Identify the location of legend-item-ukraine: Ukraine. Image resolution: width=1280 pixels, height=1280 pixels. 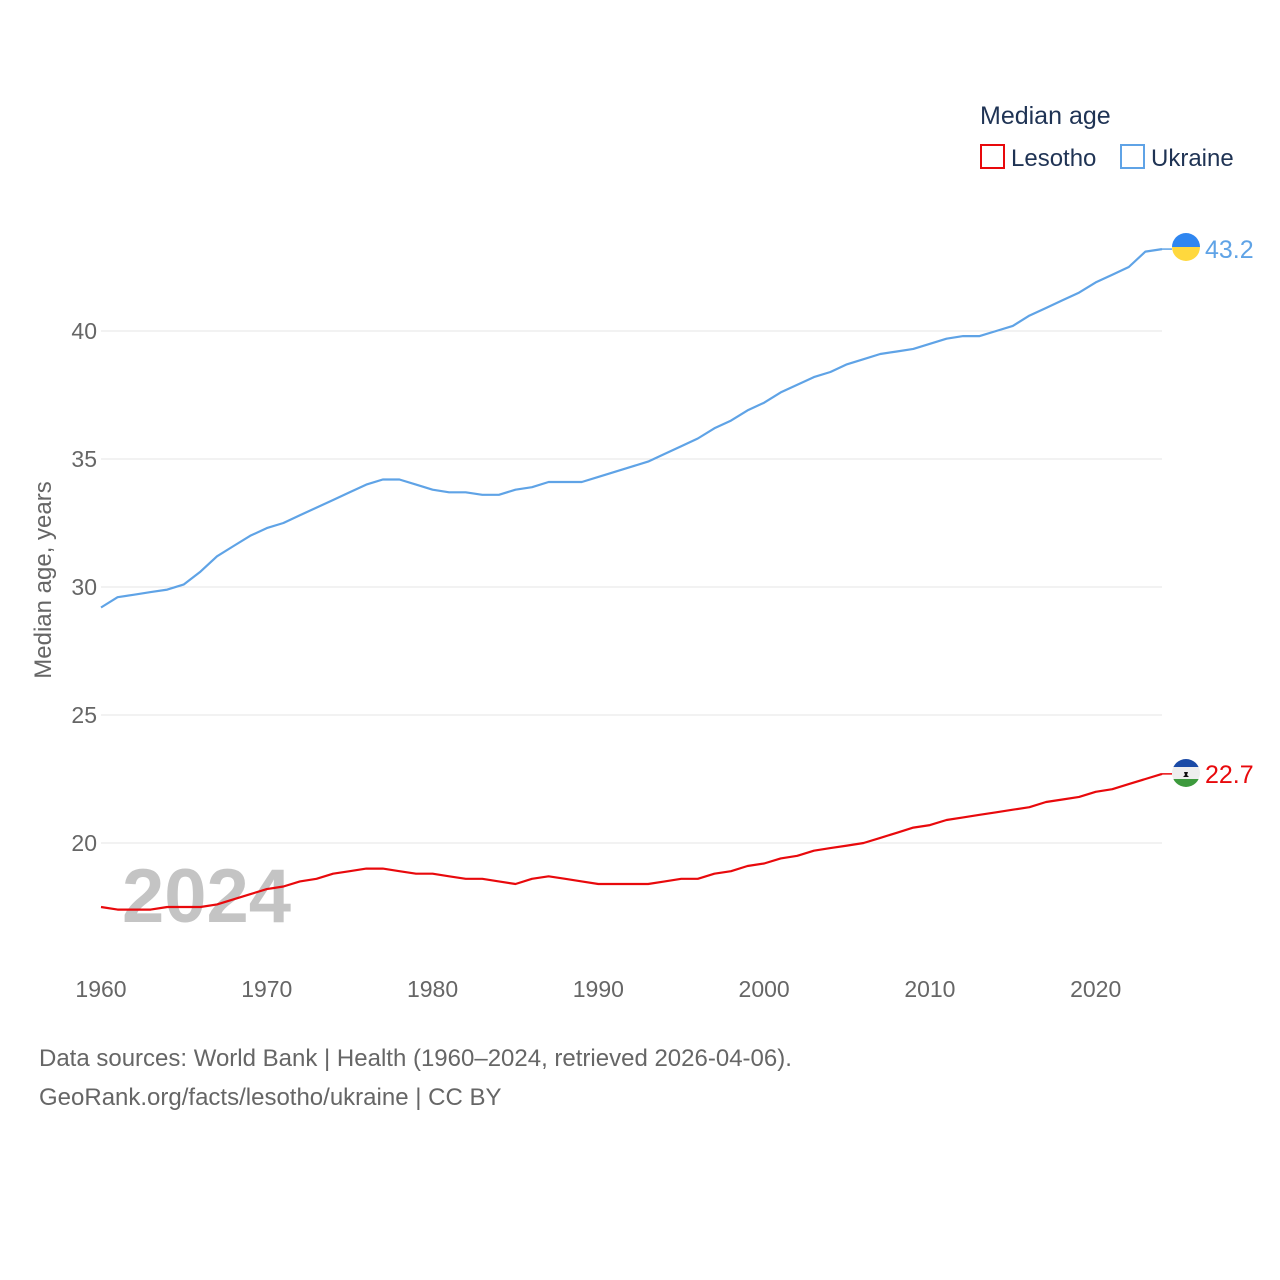
(1177, 158).